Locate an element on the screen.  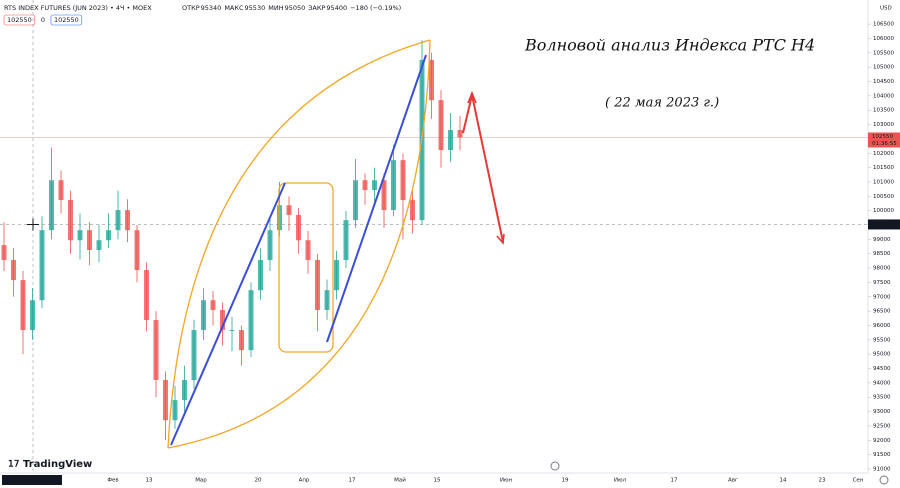
y-tick-label: 91500 is located at coordinates (882, 455).